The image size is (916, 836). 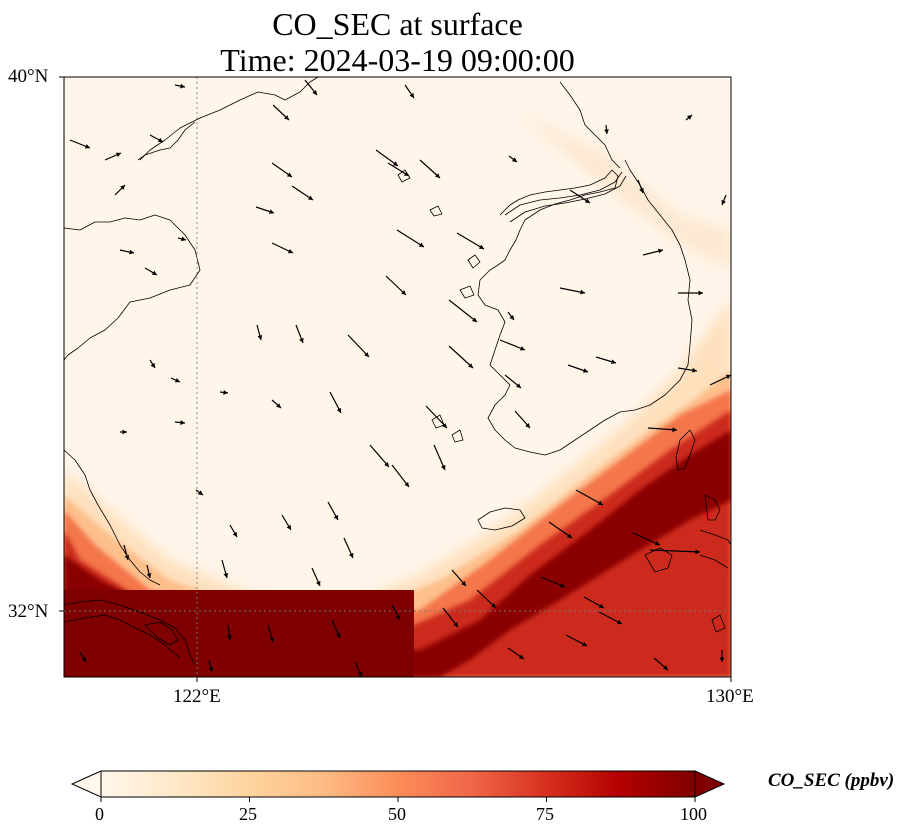 I want to click on colorbar-extend-min, so click(x=86, y=784).